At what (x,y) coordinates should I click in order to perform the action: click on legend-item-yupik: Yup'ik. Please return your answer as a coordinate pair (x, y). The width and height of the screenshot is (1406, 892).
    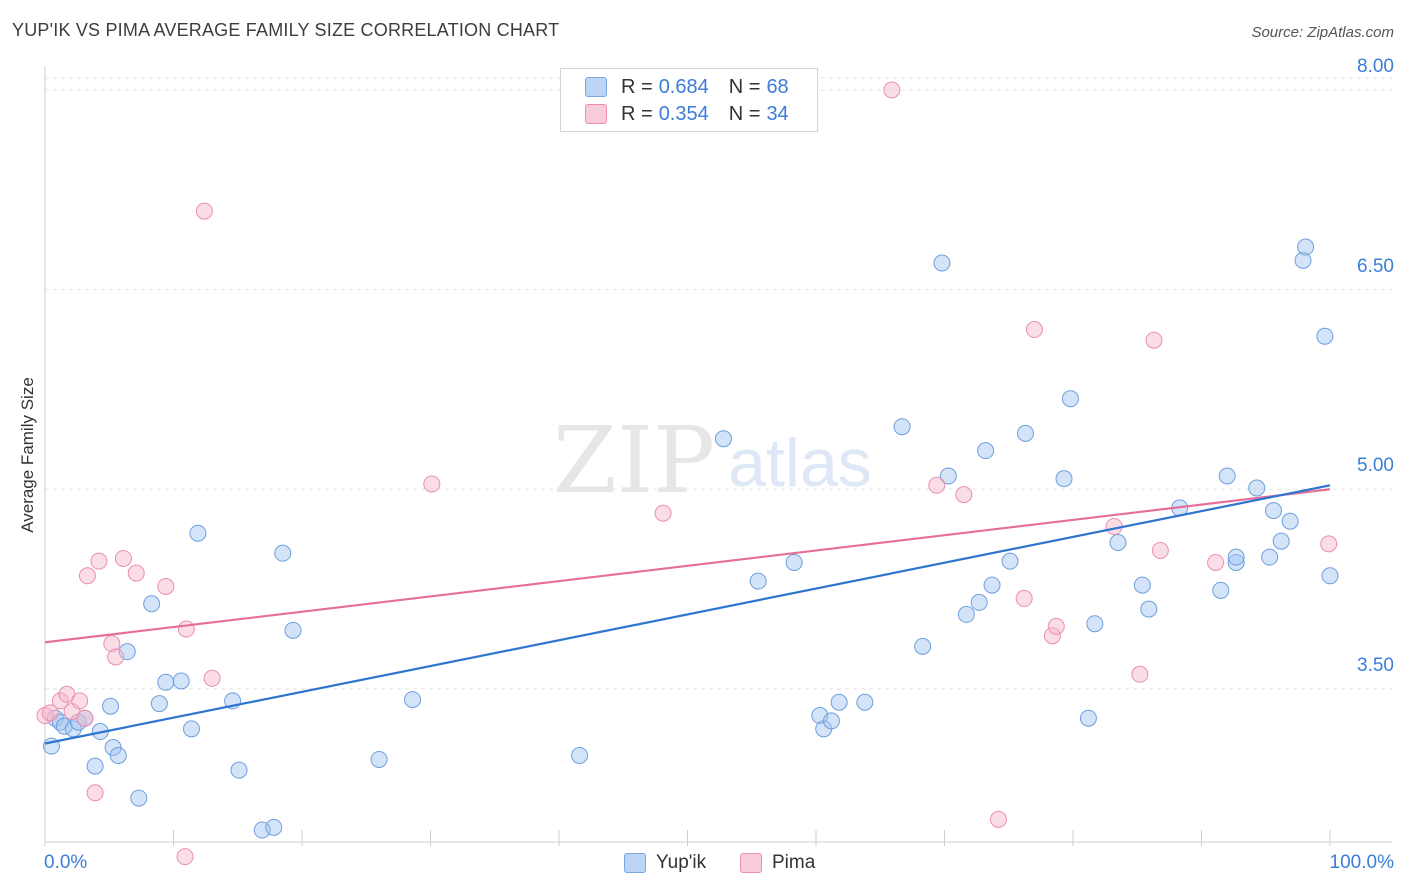
    Looking at the image, I should click on (665, 863).